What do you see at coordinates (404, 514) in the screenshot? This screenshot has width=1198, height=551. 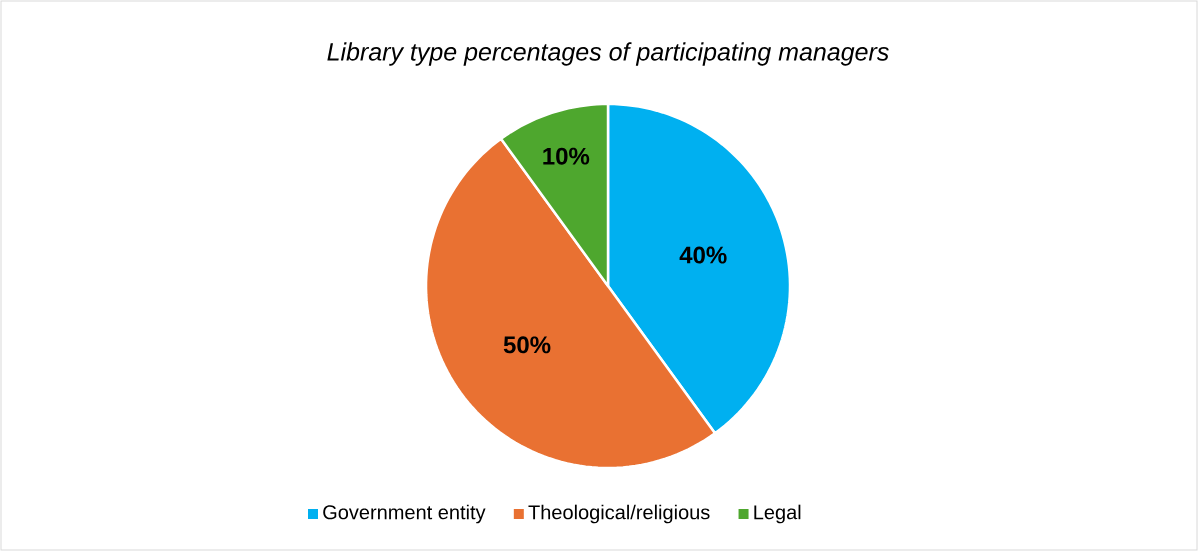 I see `legend-label: Government entity` at bounding box center [404, 514].